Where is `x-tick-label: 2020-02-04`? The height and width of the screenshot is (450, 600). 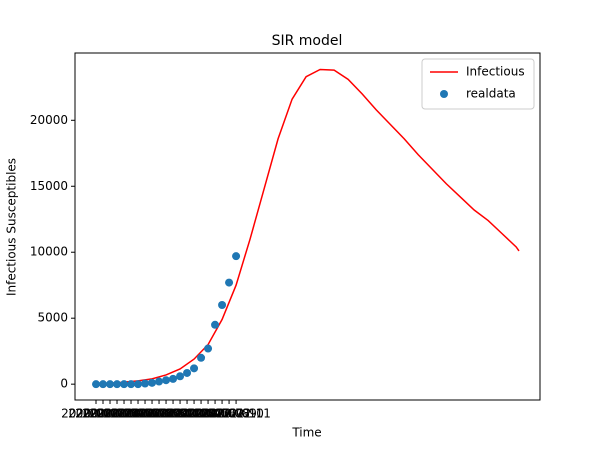 x-tick-label: 2020-02-04 is located at coordinates (187, 414).